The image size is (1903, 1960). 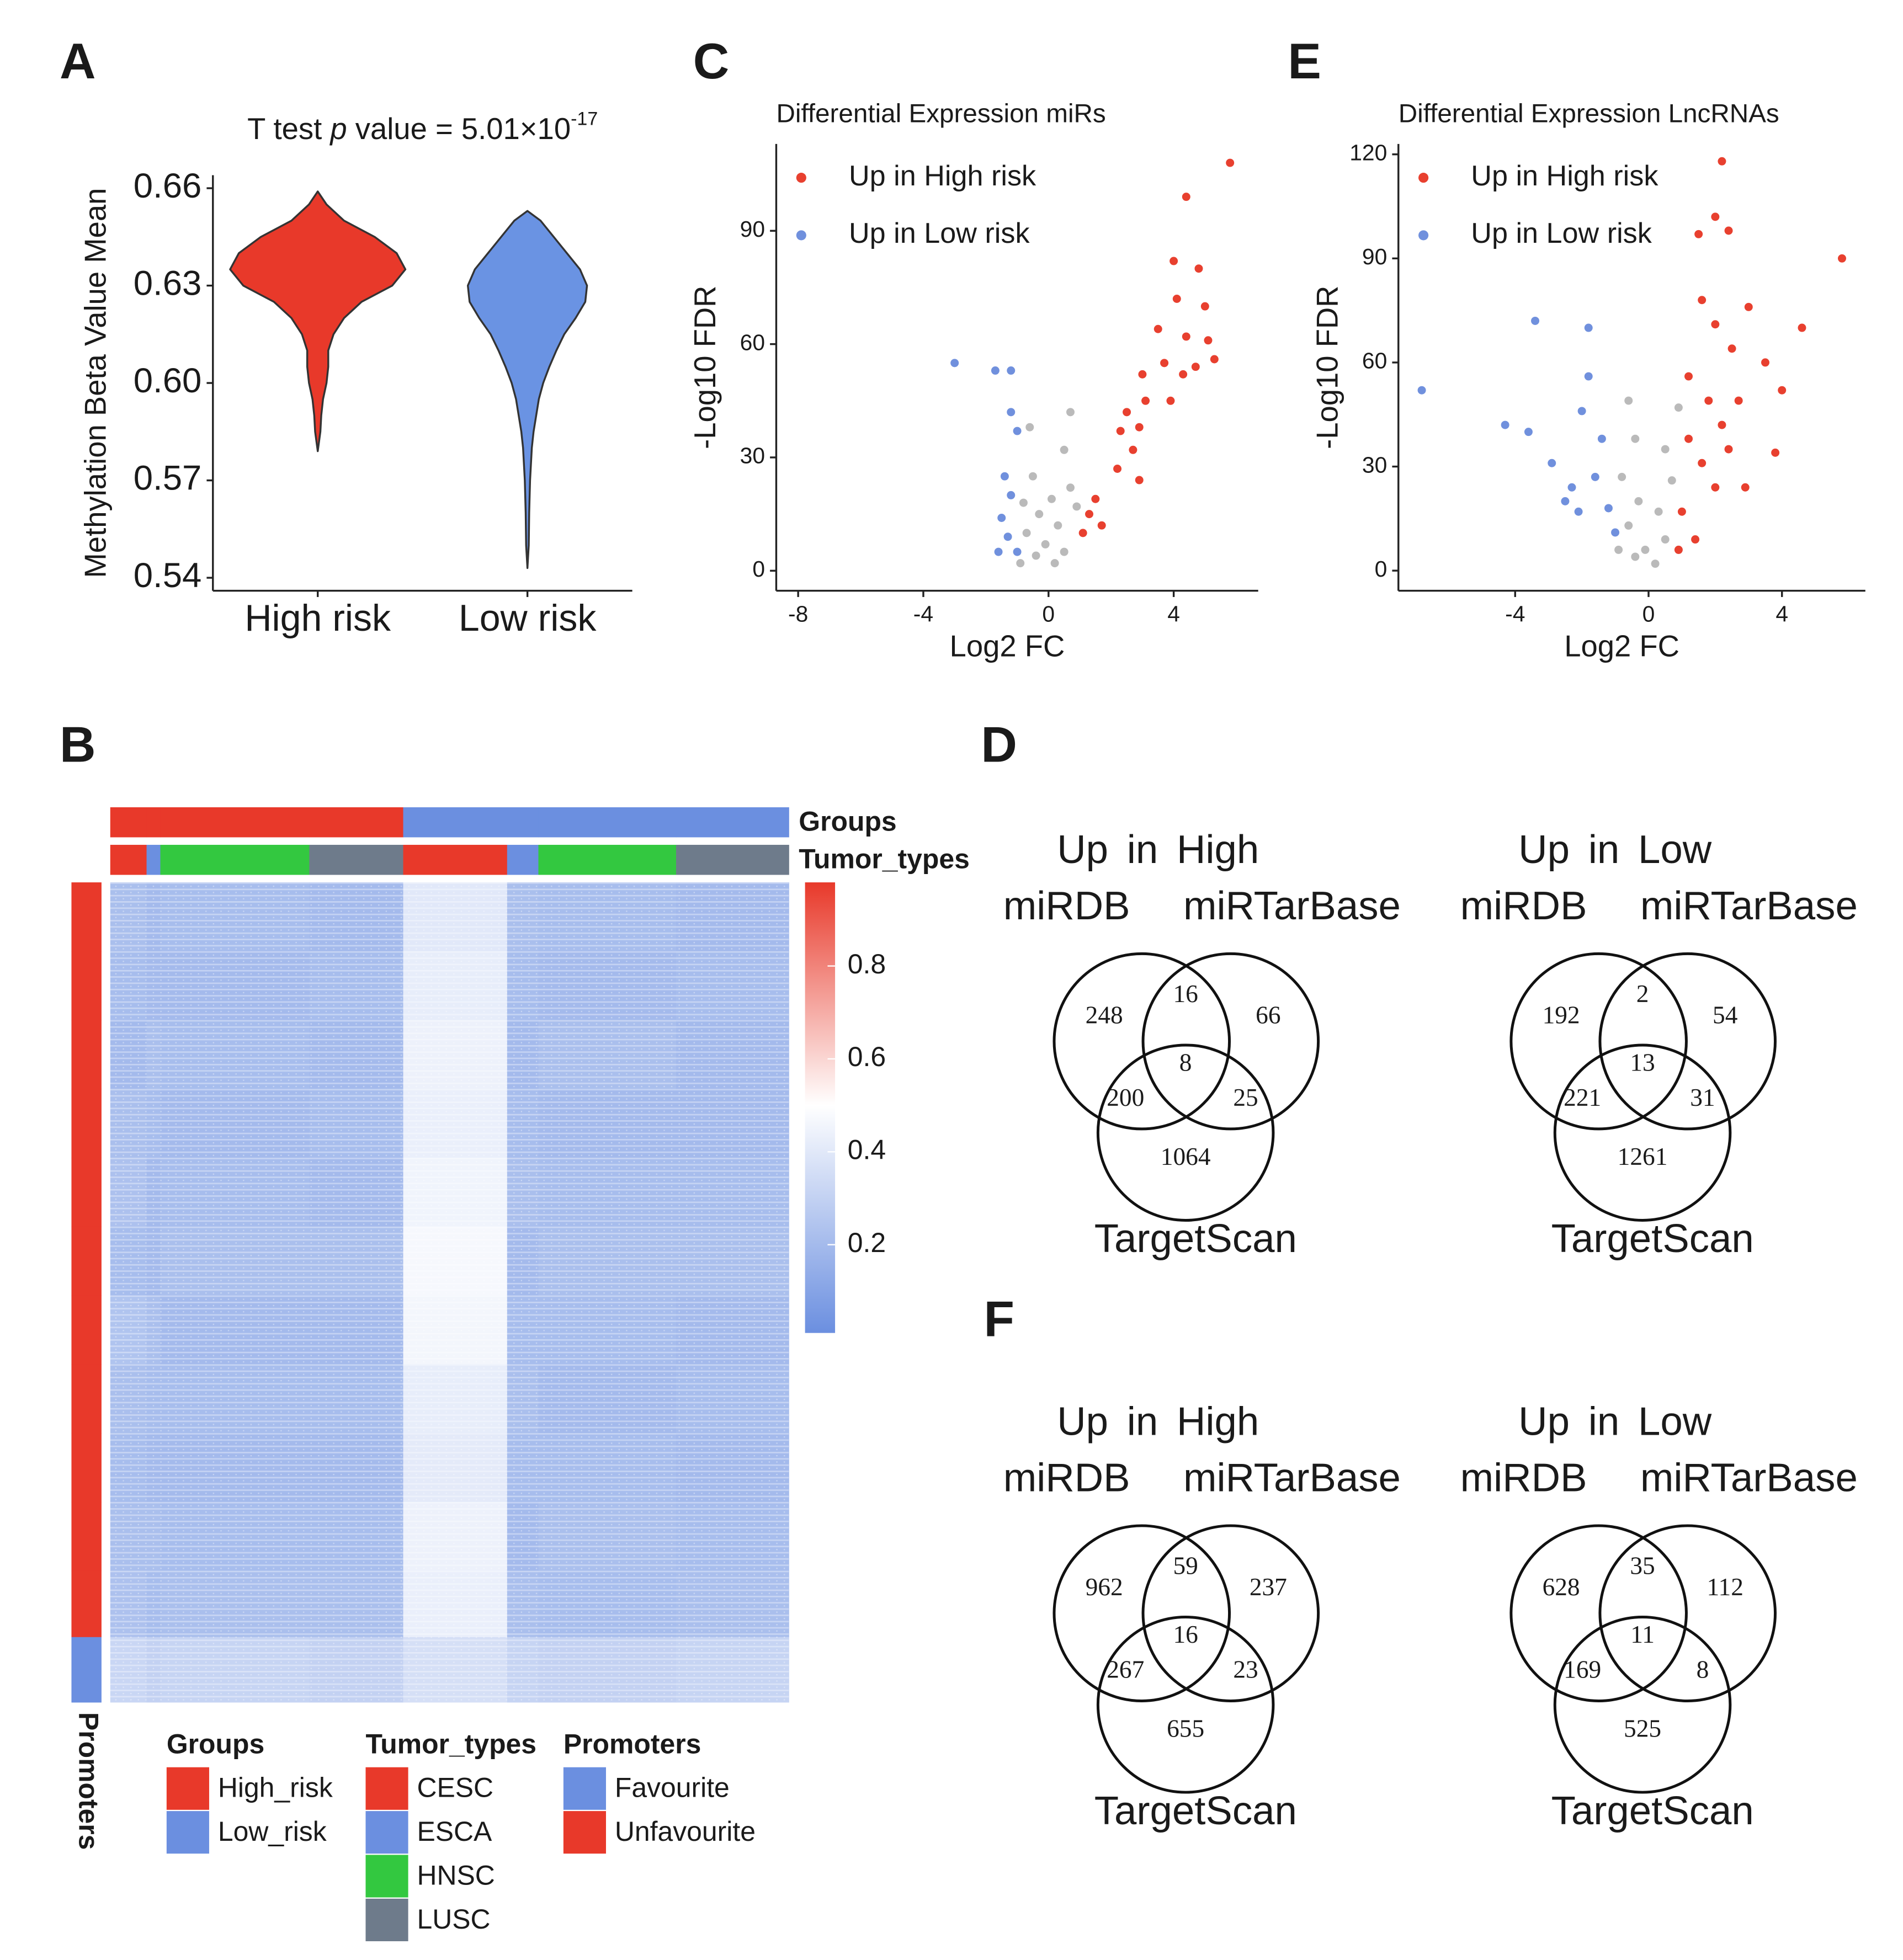 What do you see at coordinates (1007, 646) in the screenshot?
I see `x-axis-label: Log2 FC` at bounding box center [1007, 646].